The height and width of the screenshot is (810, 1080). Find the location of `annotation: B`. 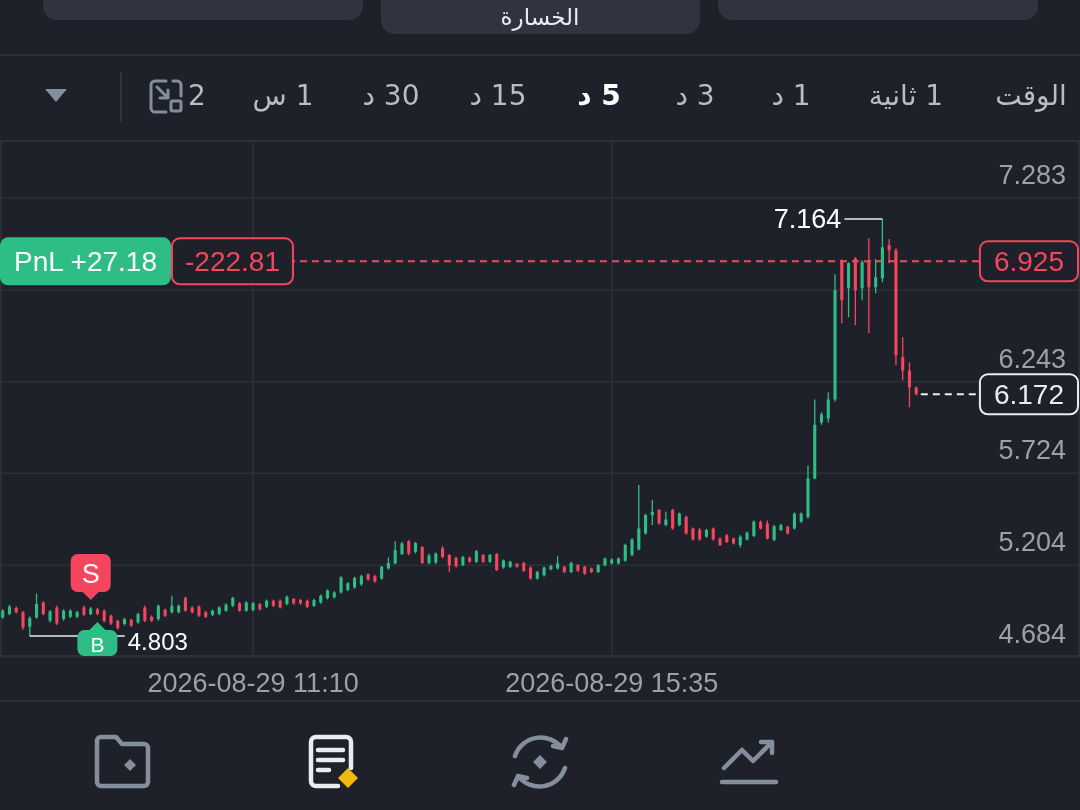

annotation: B is located at coordinates (97, 644).